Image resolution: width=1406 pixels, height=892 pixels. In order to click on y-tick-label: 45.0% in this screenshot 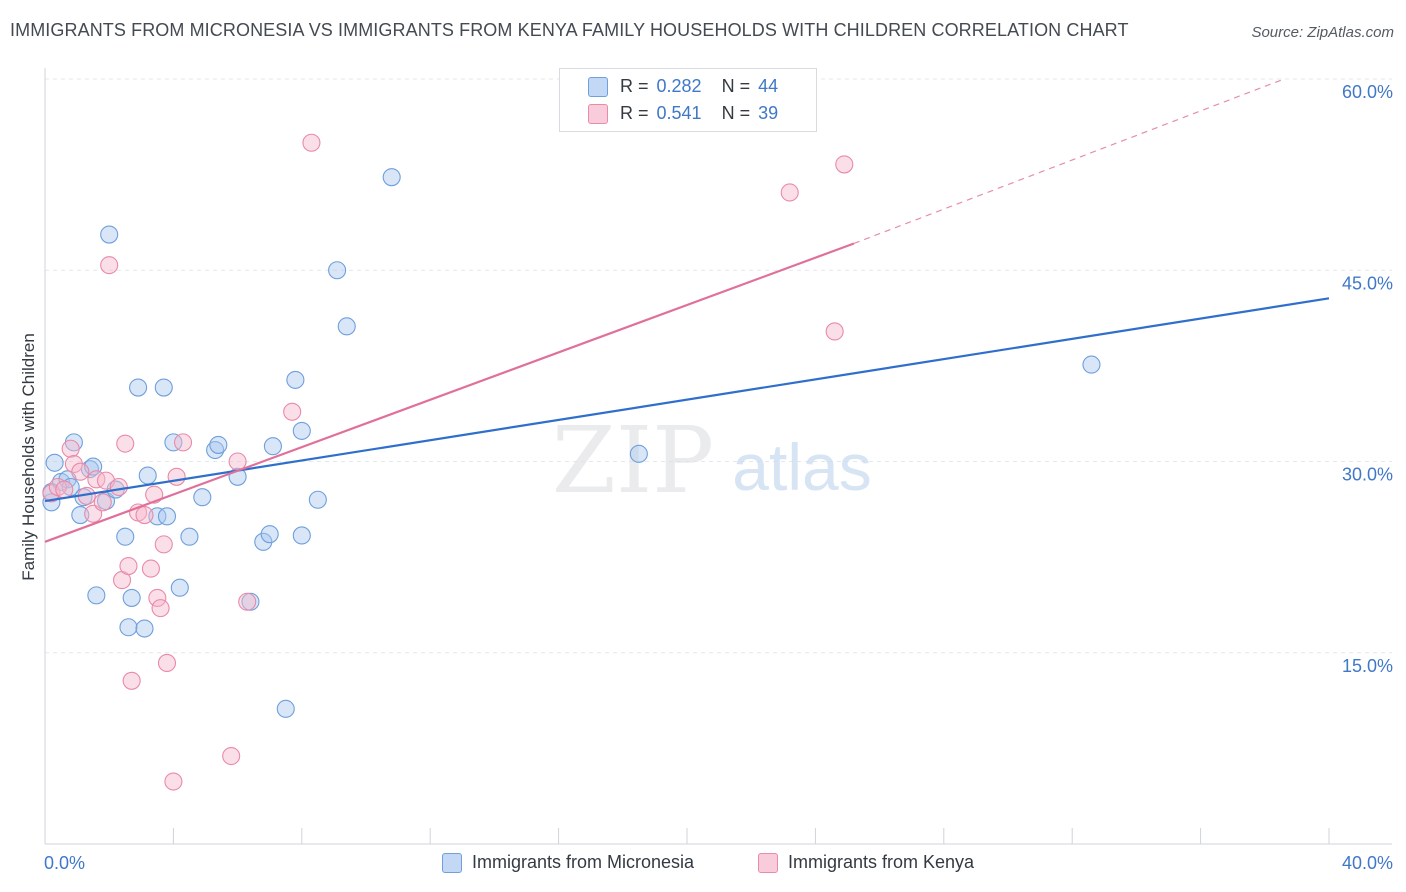, I will do `click(1367, 283)`.